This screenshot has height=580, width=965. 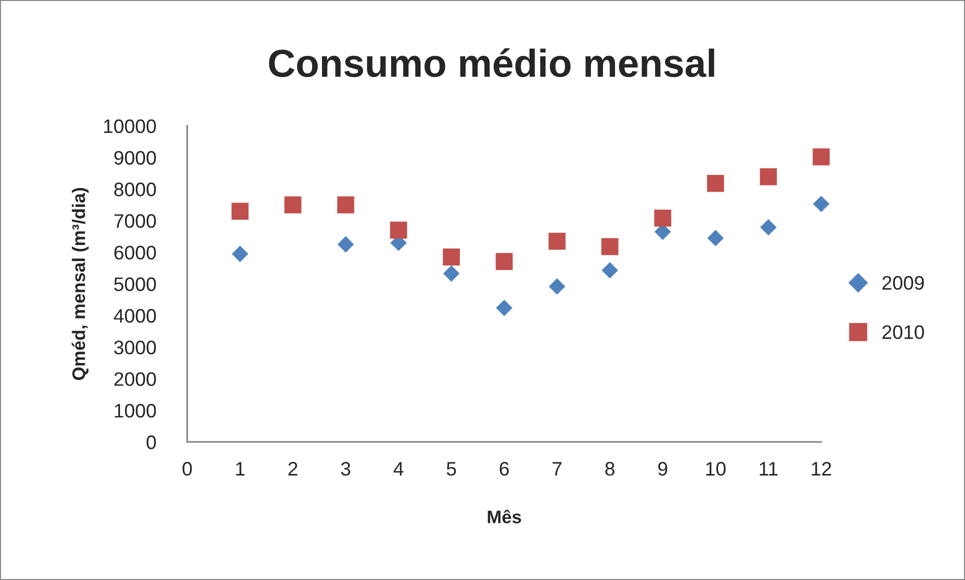 What do you see at coordinates (135, 315) in the screenshot?
I see `y-tick-label: 4000` at bounding box center [135, 315].